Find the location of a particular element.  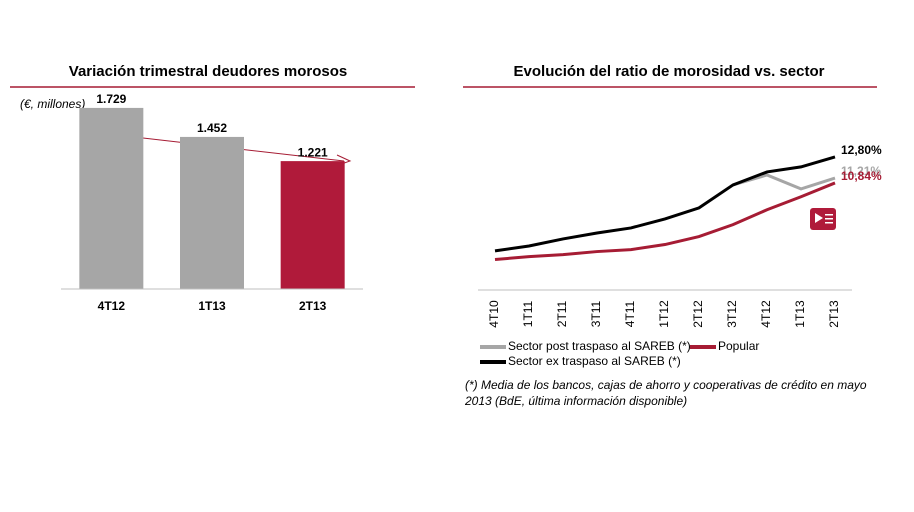

end-label: 11,21% is located at coordinates (861, 171).